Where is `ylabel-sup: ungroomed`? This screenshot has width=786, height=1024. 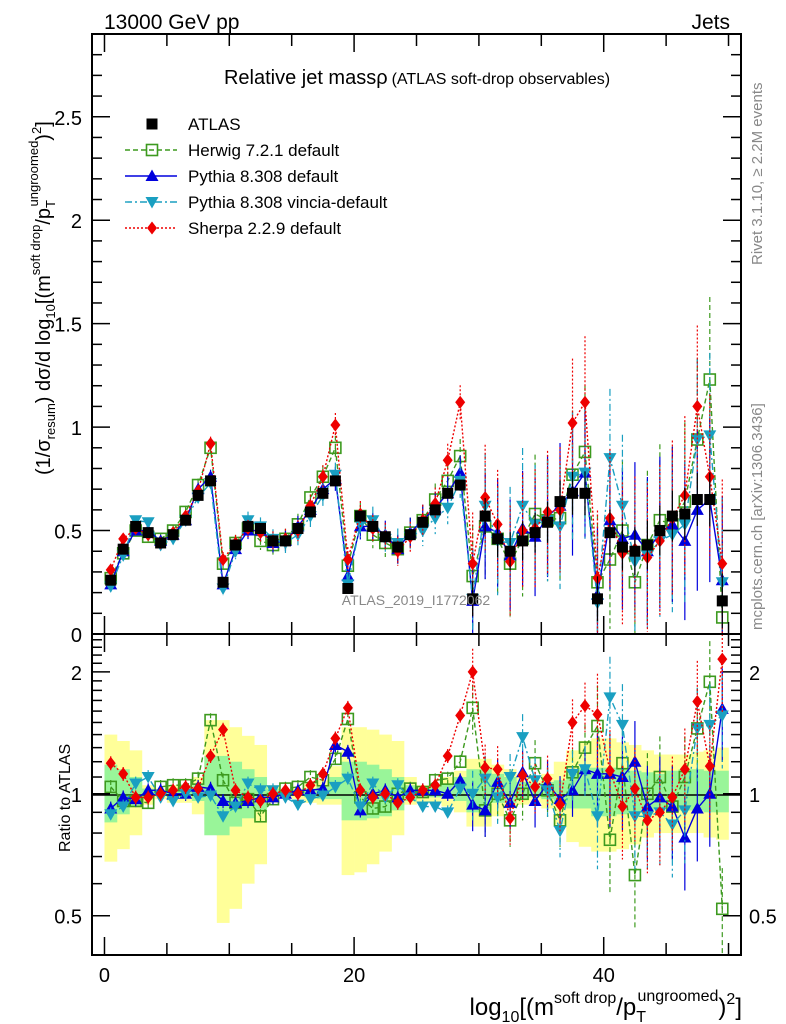 ylabel-sup: ungroomed is located at coordinates (33, 174).